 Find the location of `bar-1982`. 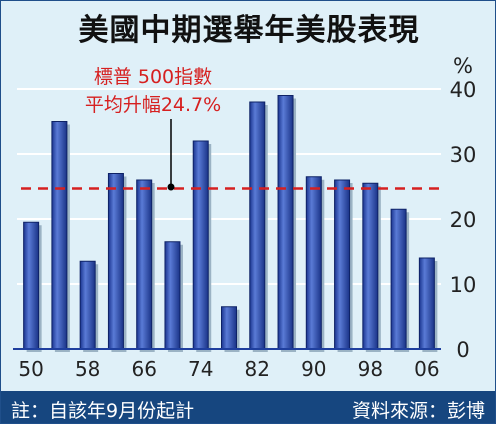

bar-1982 is located at coordinates (257, 225).